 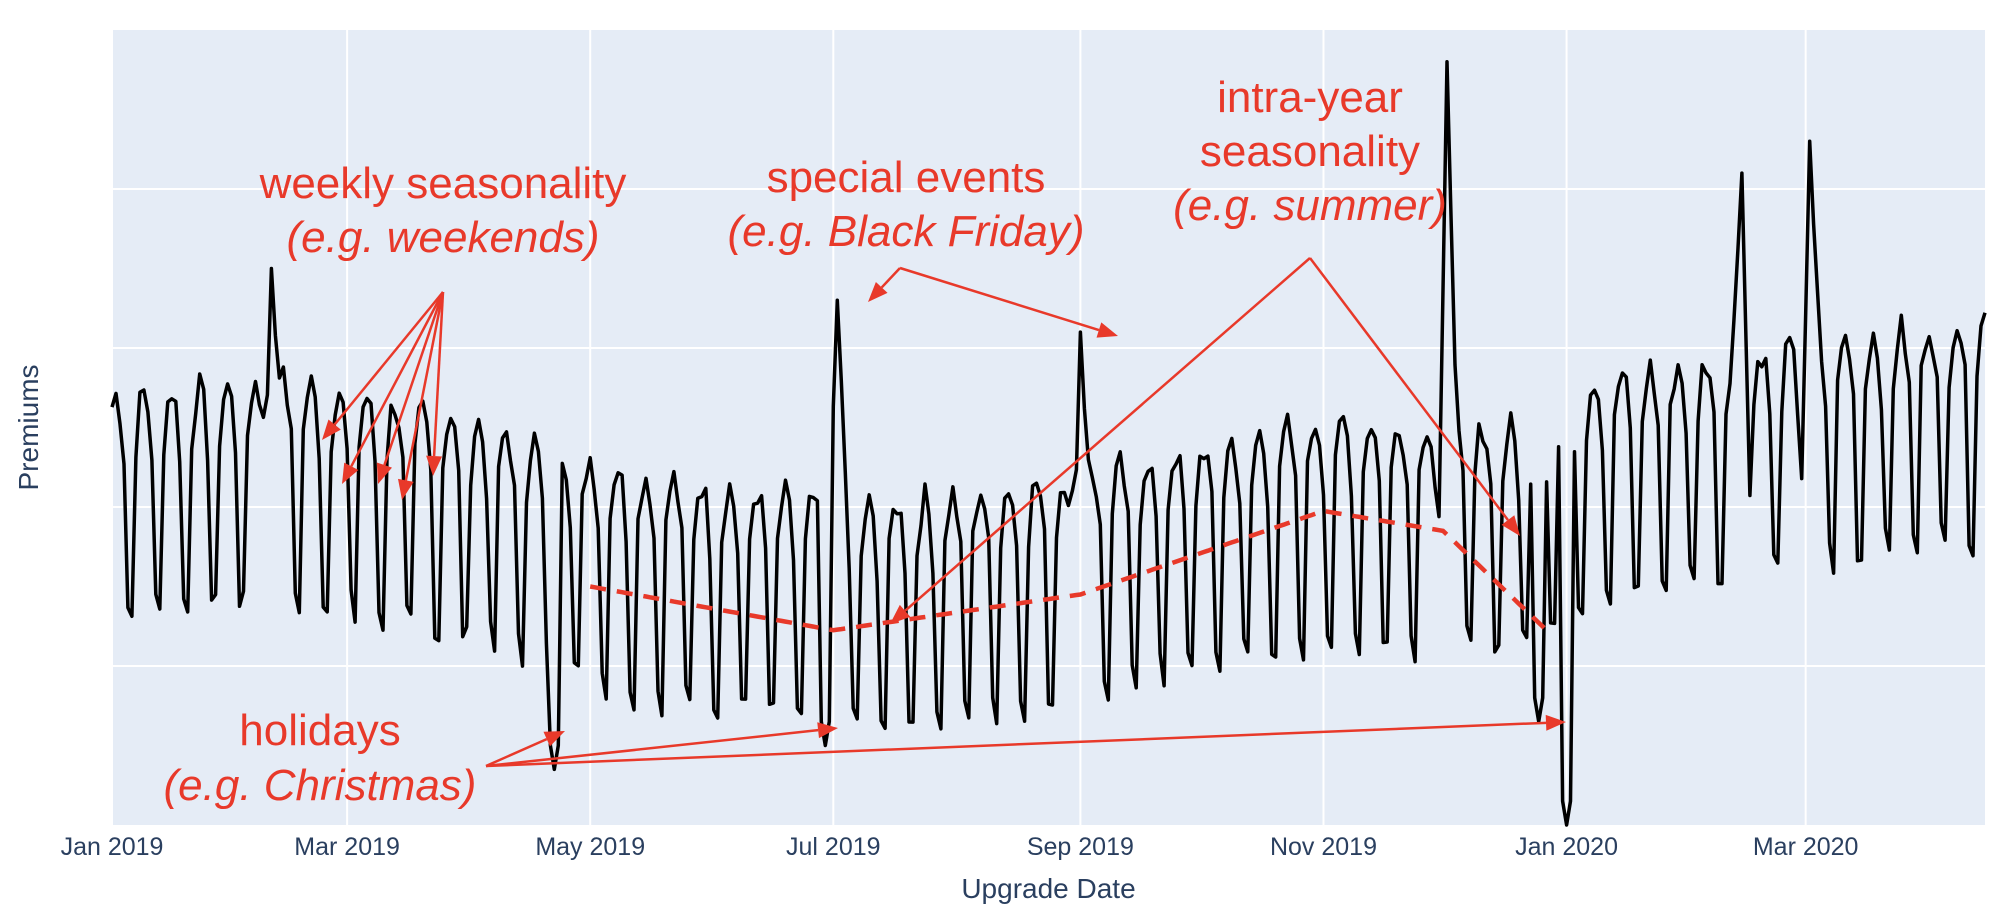 What do you see at coordinates (1048, 888) in the screenshot?
I see `x-axis-title: Upgrade Date` at bounding box center [1048, 888].